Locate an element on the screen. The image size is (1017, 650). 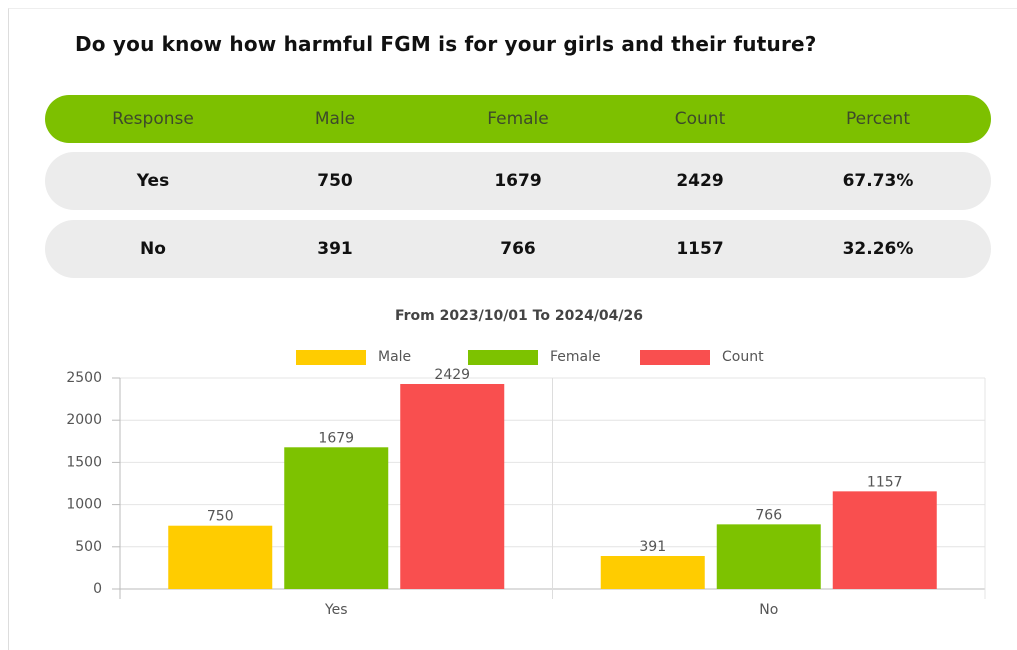
header-cell: Female is located at coordinates (518, 119).